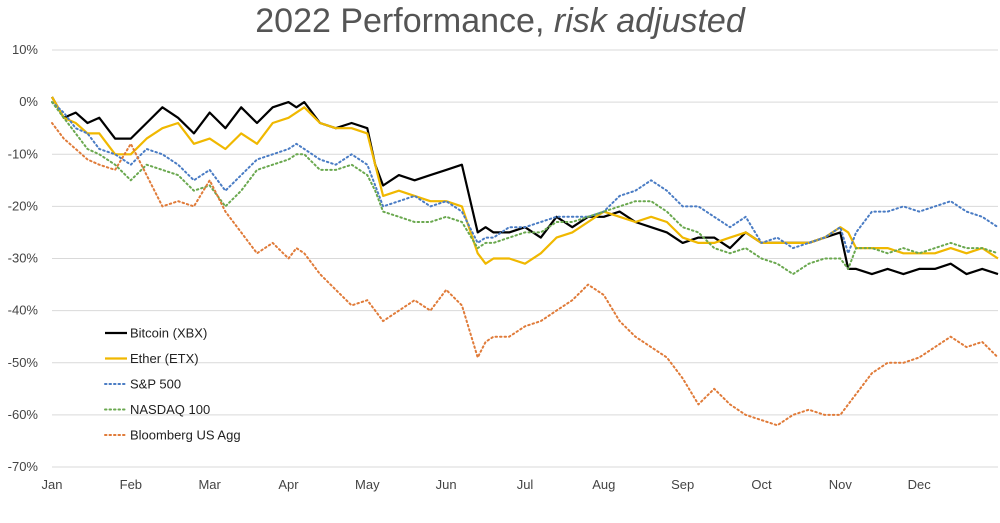  What do you see at coordinates (25, 49) in the screenshot?
I see `y-tick-label: 10%` at bounding box center [25, 49].